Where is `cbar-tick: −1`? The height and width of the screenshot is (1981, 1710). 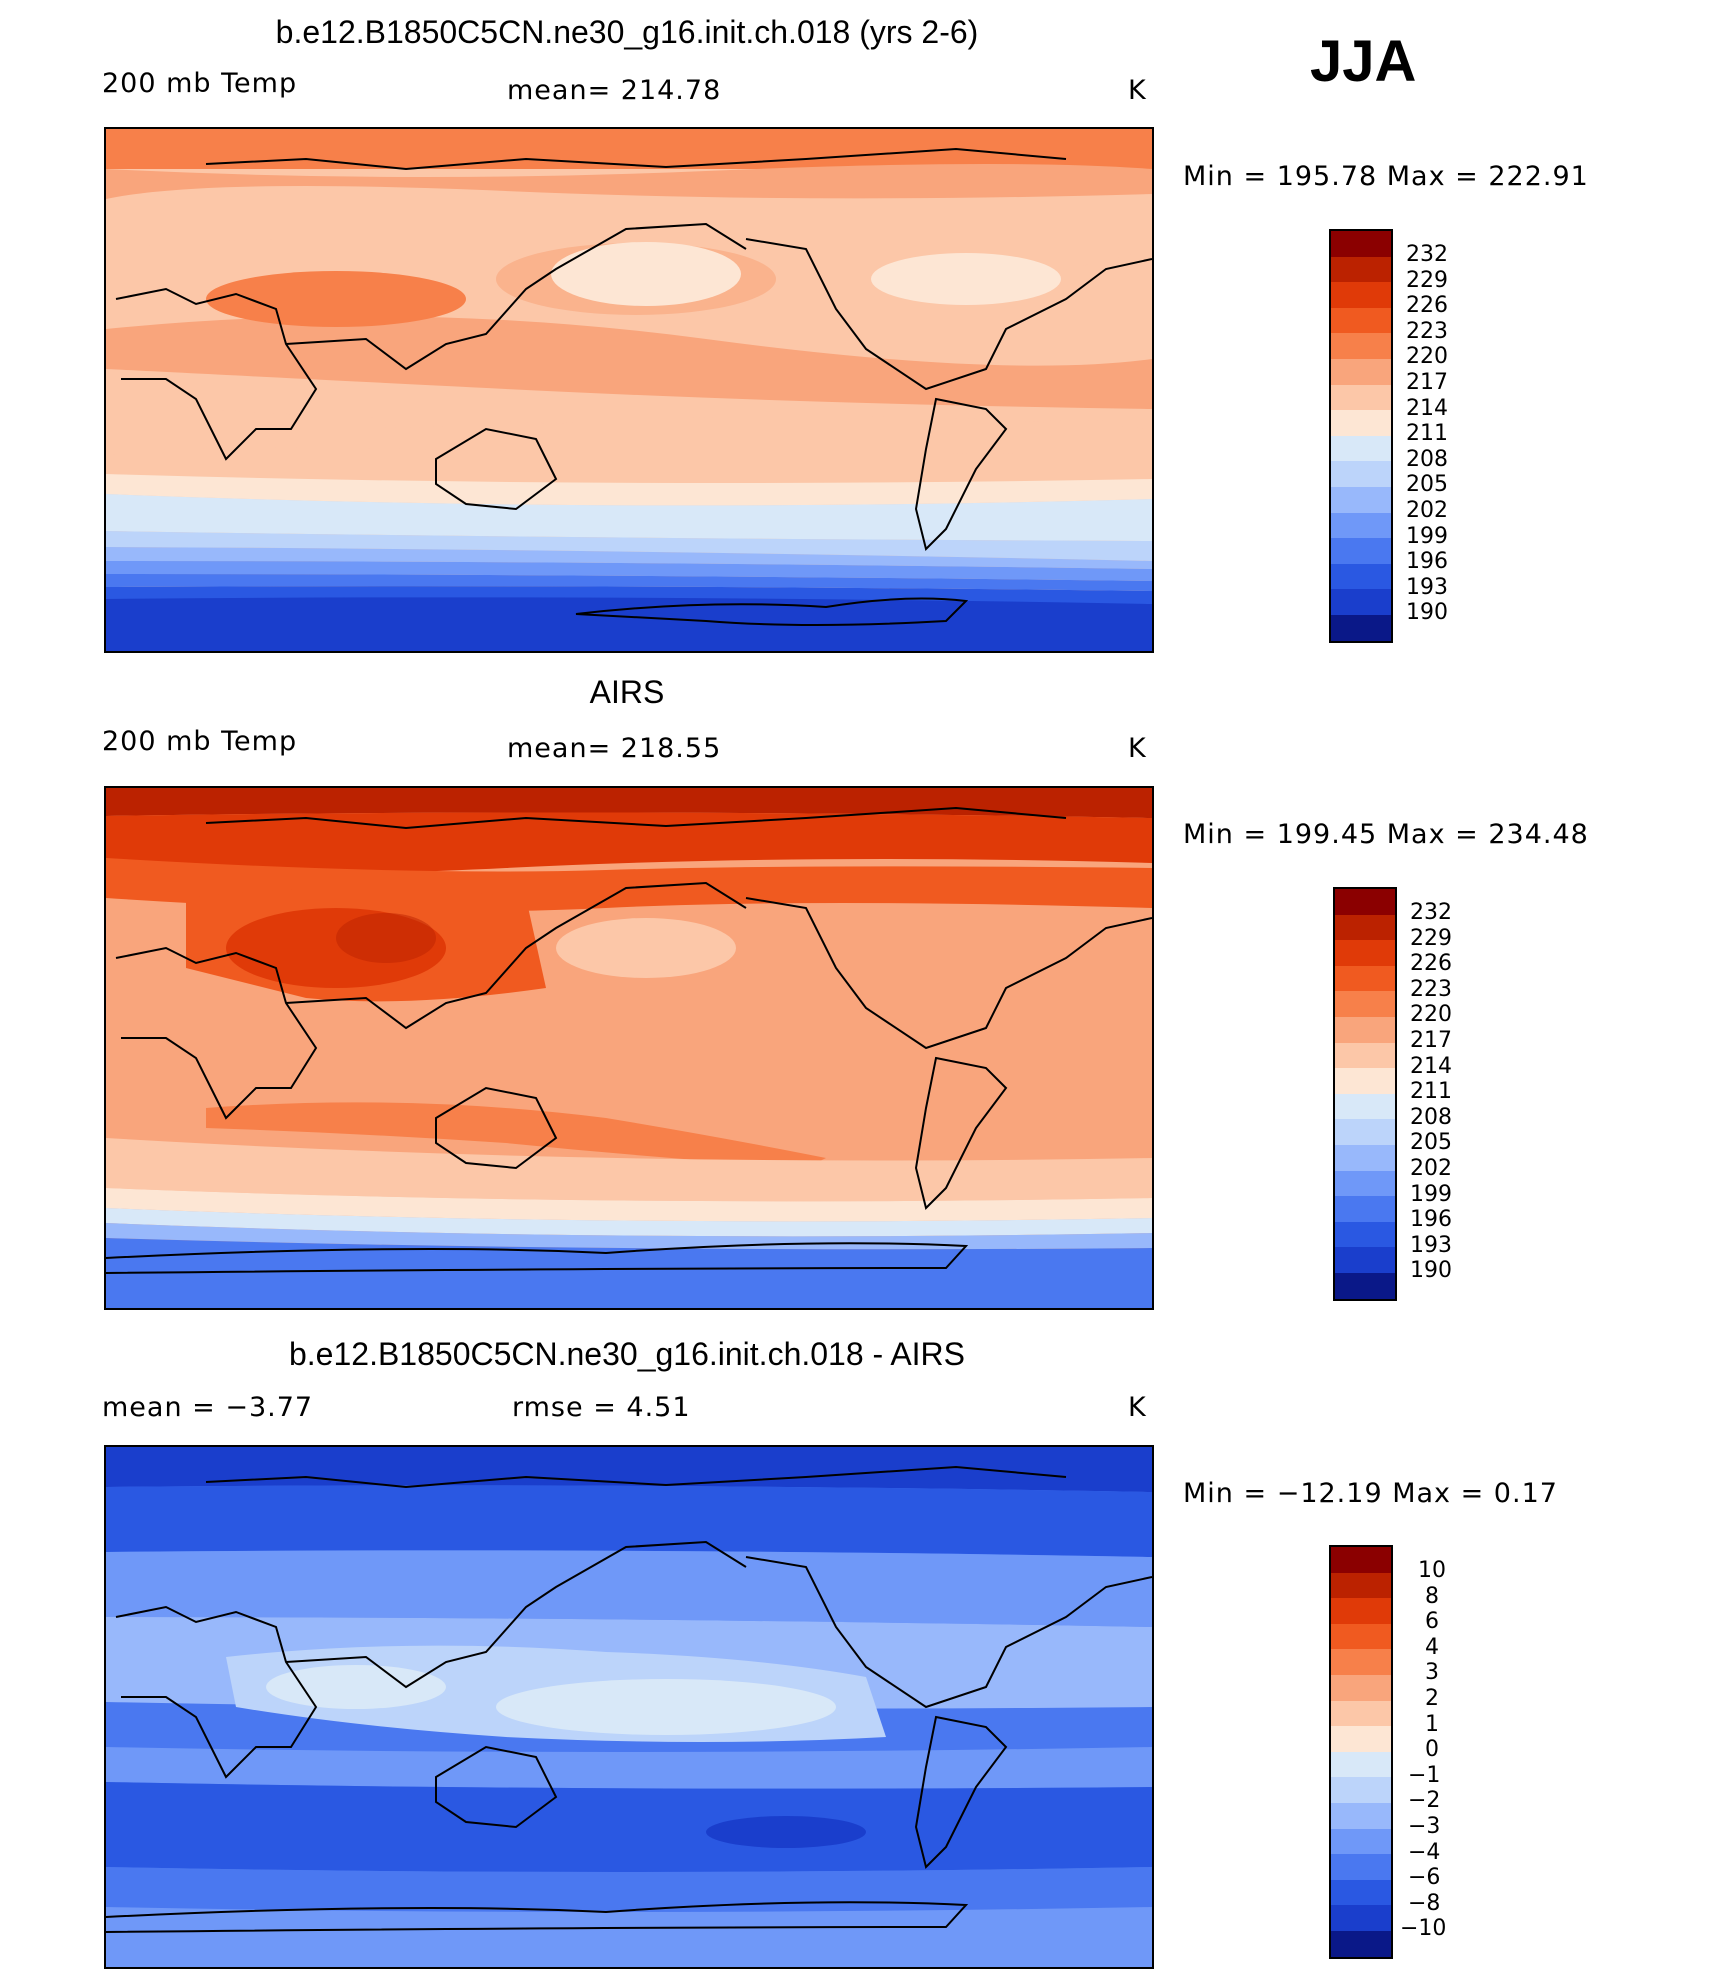 cbar-tick: −1 is located at coordinates (1424, 1775).